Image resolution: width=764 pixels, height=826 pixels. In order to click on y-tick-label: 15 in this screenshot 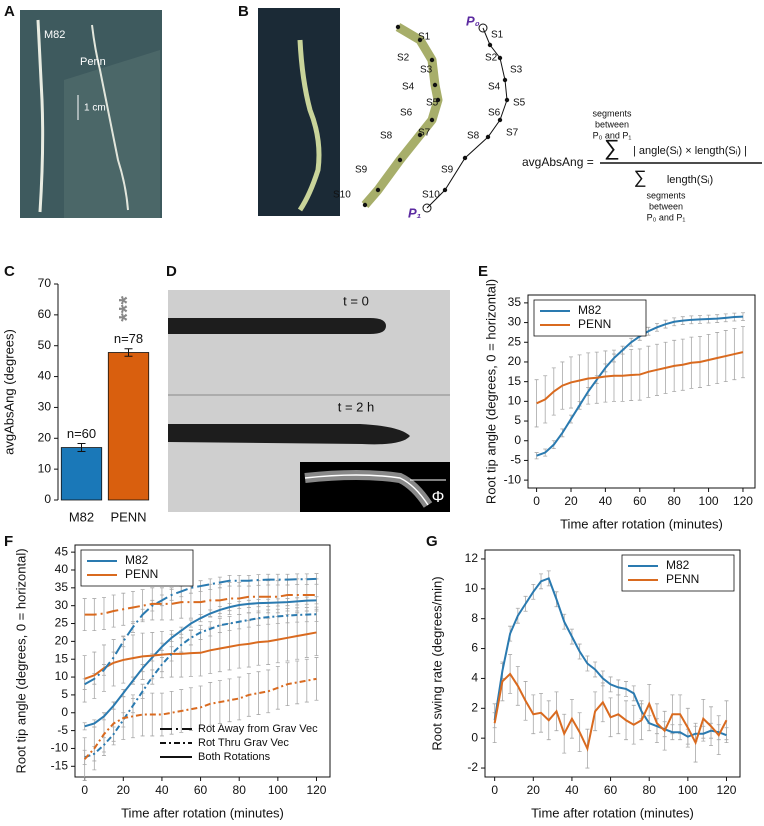, I will do `click(515, 381)`.